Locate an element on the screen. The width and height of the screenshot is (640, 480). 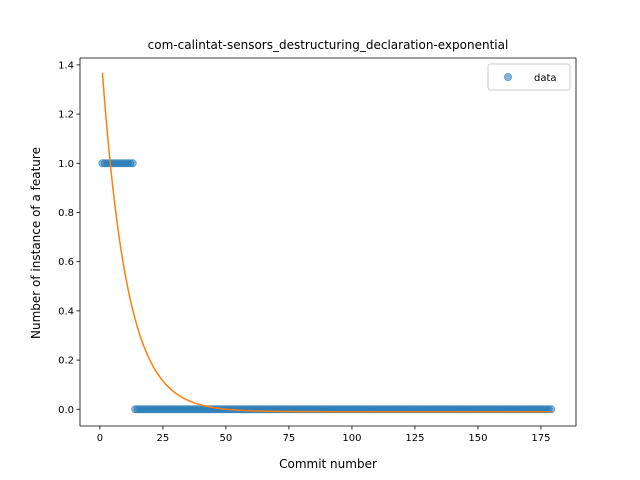
x-tick-label: 100 is located at coordinates (351, 438).